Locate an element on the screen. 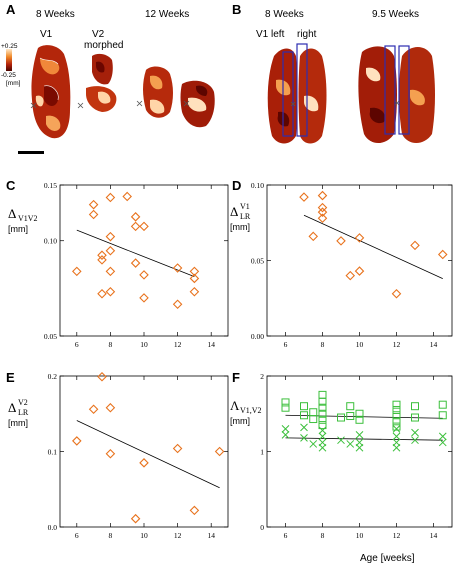 The width and height of the screenshot is (458, 569). chart-d-xtick-label: 10 is located at coordinates (360, 344).